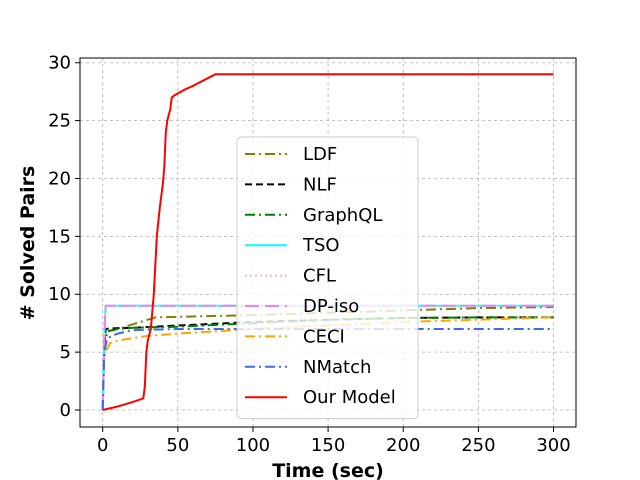 The image size is (640, 480). What do you see at coordinates (59, 63) in the screenshot?
I see `y-tick-label: 30` at bounding box center [59, 63].